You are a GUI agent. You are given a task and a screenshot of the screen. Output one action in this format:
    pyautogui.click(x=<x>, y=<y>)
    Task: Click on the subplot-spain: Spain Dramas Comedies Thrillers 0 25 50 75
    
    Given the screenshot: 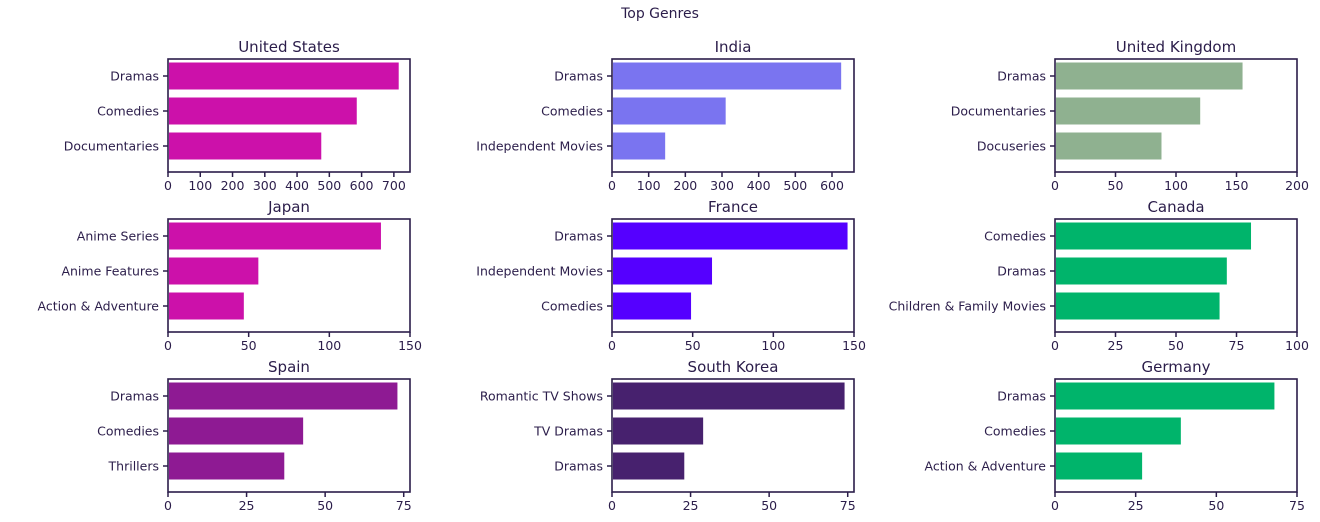 What is the action you would take?
    pyautogui.click(x=254, y=435)
    